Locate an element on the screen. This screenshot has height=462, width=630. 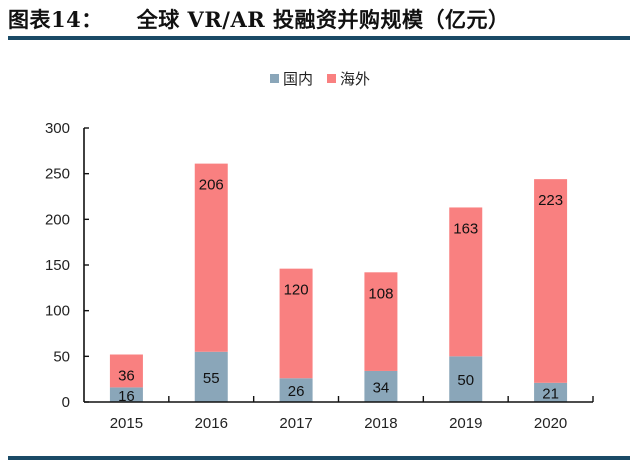
x-tick-label-2018: 2018 is located at coordinates (380, 423).